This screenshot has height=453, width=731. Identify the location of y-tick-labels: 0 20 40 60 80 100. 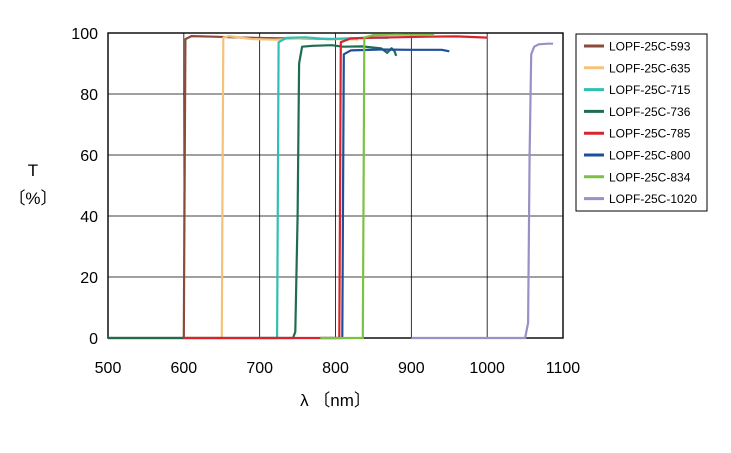
(84, 187).